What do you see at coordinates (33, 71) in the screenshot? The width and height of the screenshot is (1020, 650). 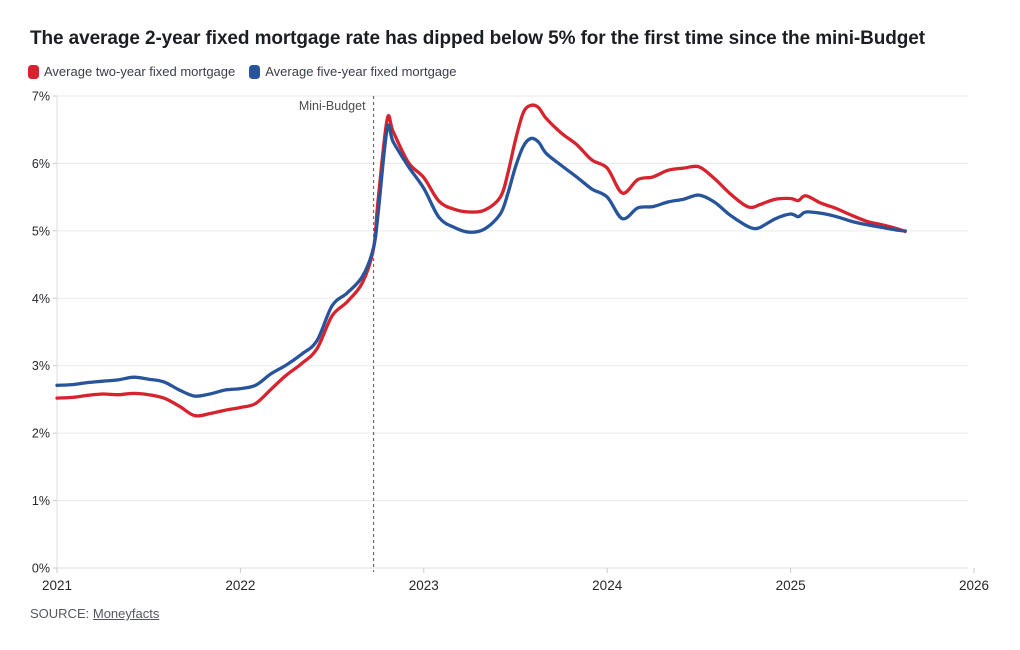 I see `two-year-swatch-icon` at bounding box center [33, 71].